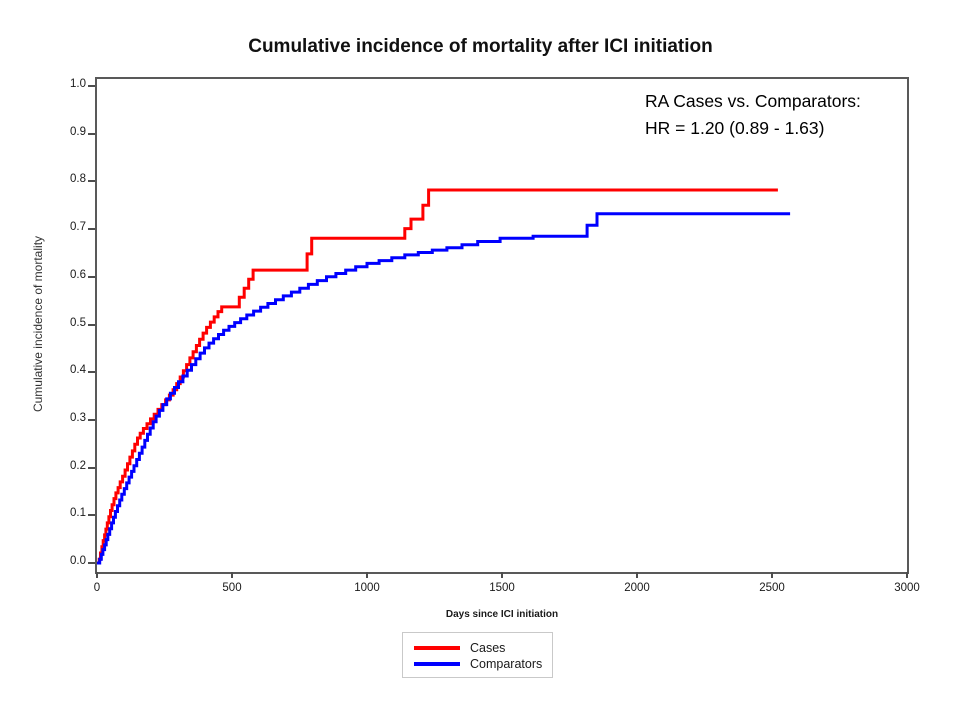 Image resolution: width=961 pixels, height=702 pixels. Describe the element at coordinates (78, 227) in the screenshot. I see `y-tick-label: 0.7` at that location.